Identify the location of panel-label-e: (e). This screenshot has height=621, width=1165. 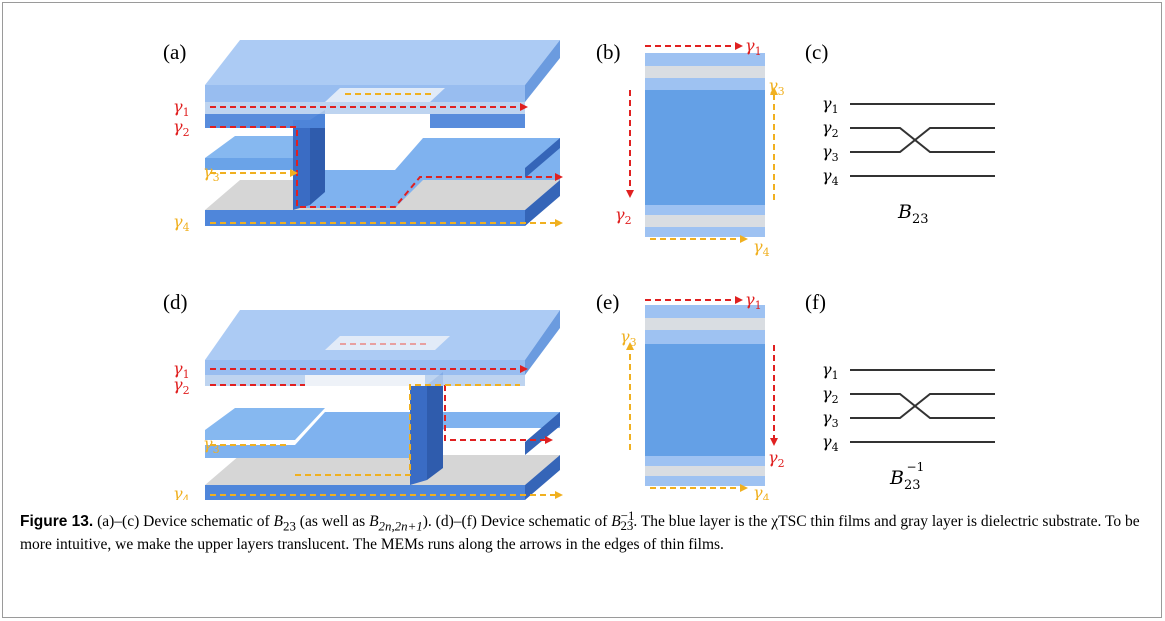
(608, 302).